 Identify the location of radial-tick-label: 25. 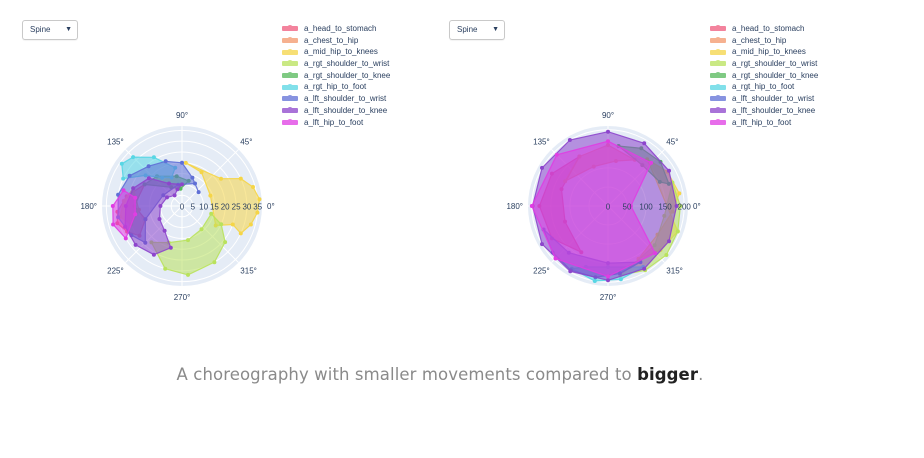
(236, 207).